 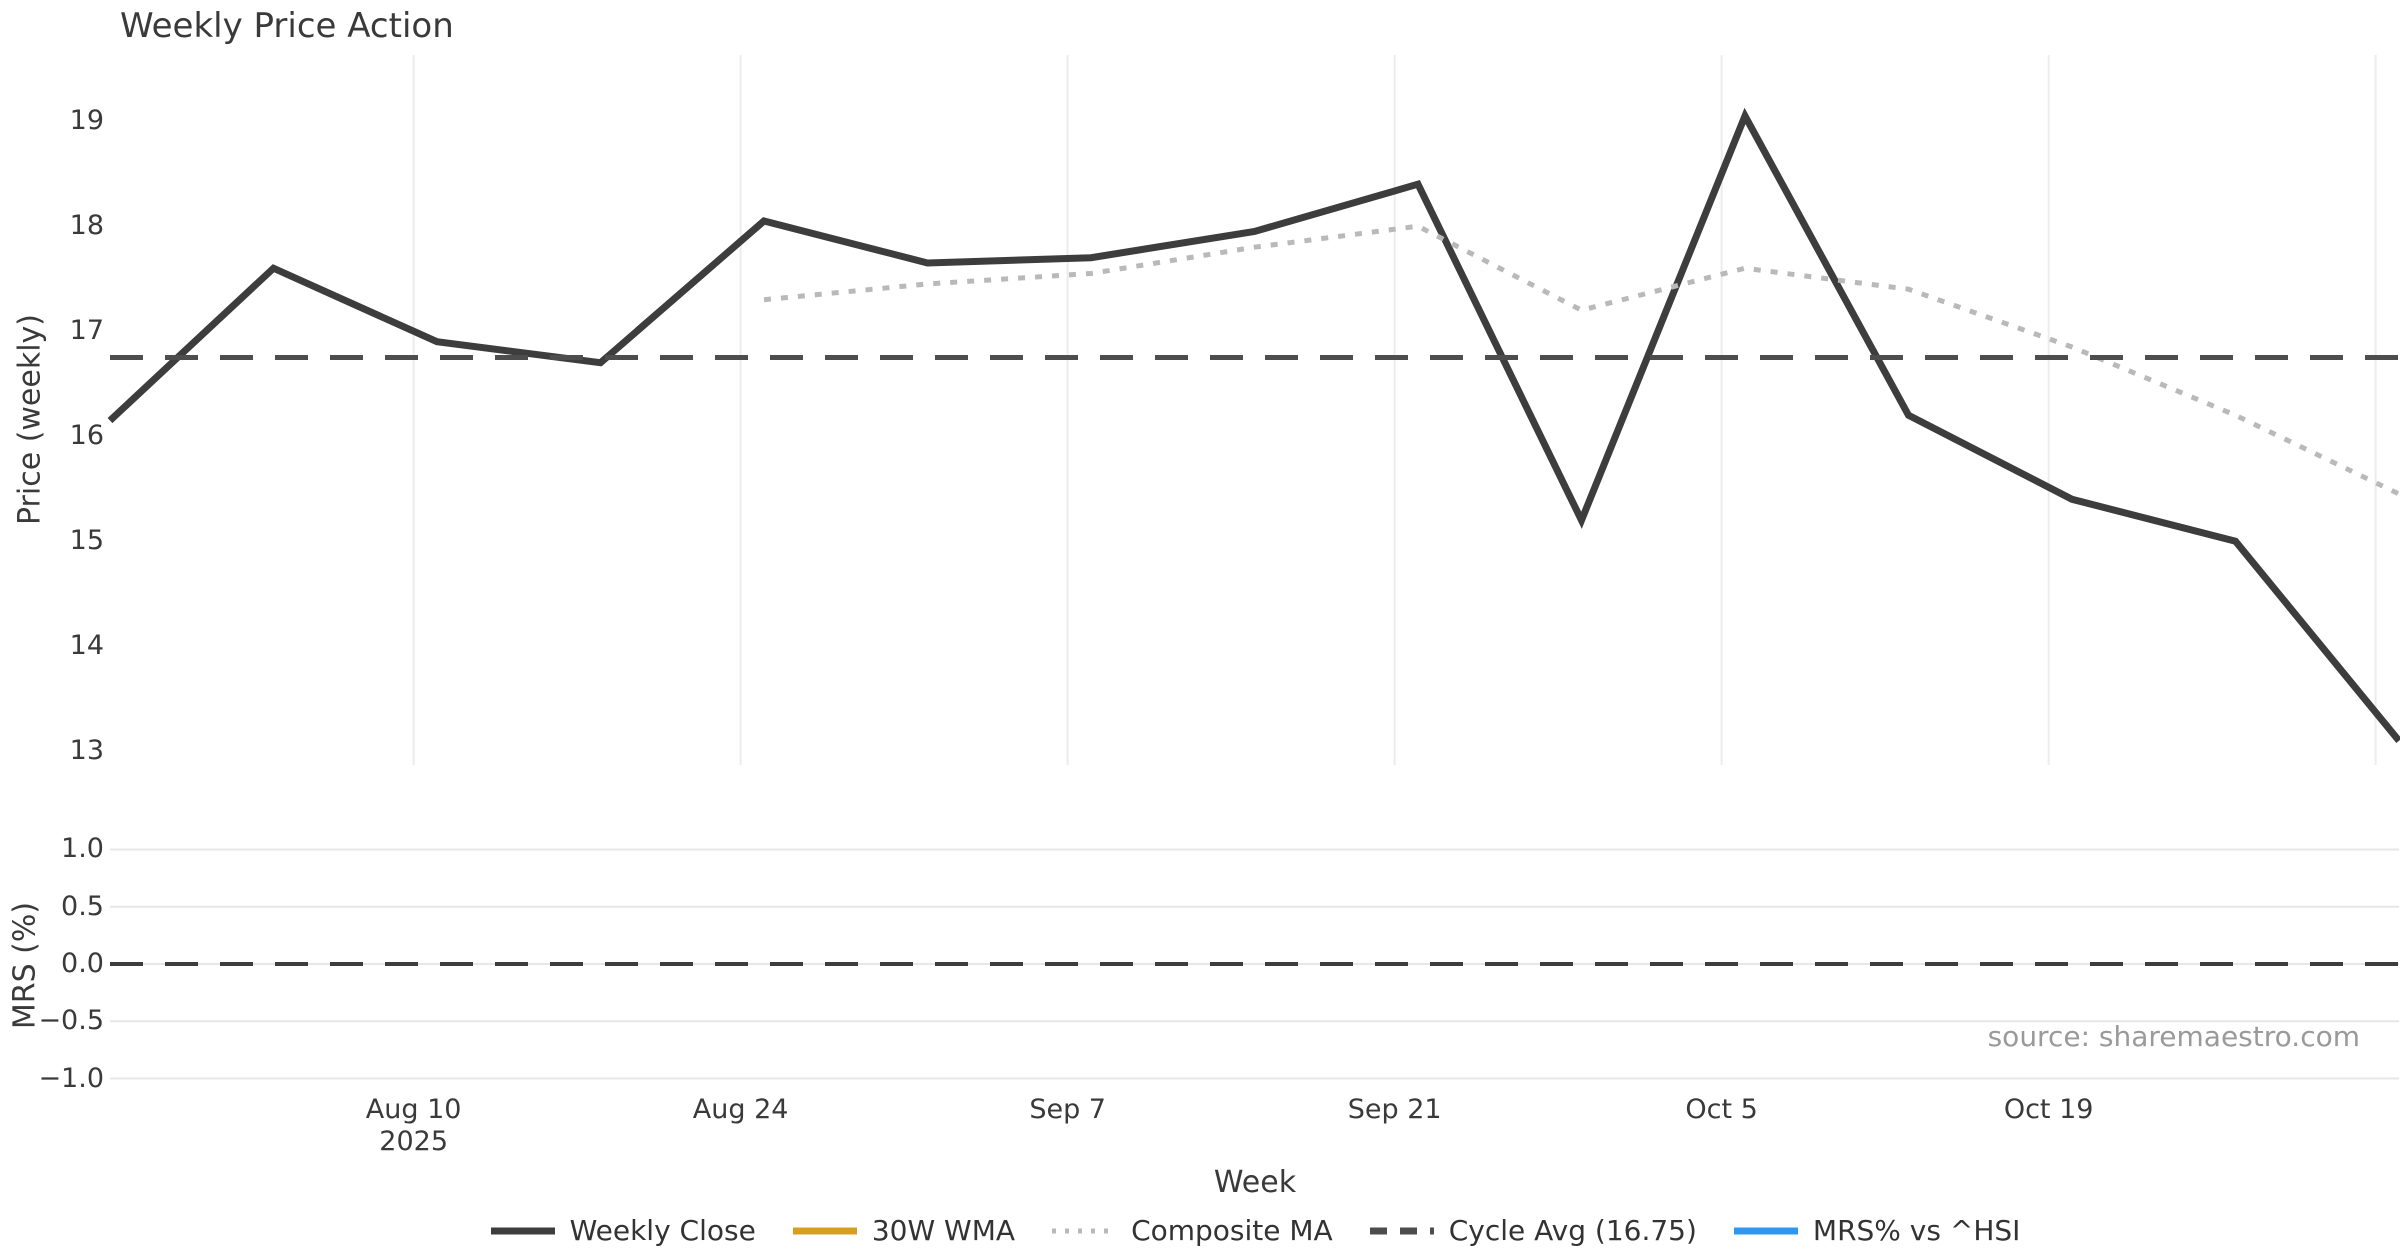 What do you see at coordinates (2173, 1036) in the screenshot?
I see `source-credit: source: sharemaestro.com` at bounding box center [2173, 1036].